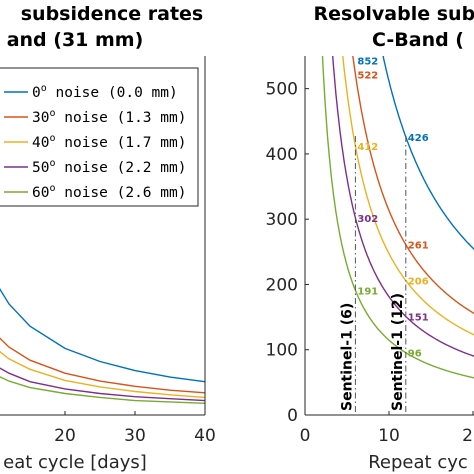  Describe the element at coordinates (418, 317) in the screenshot. I see `curve-label-b-3: 151` at that location.